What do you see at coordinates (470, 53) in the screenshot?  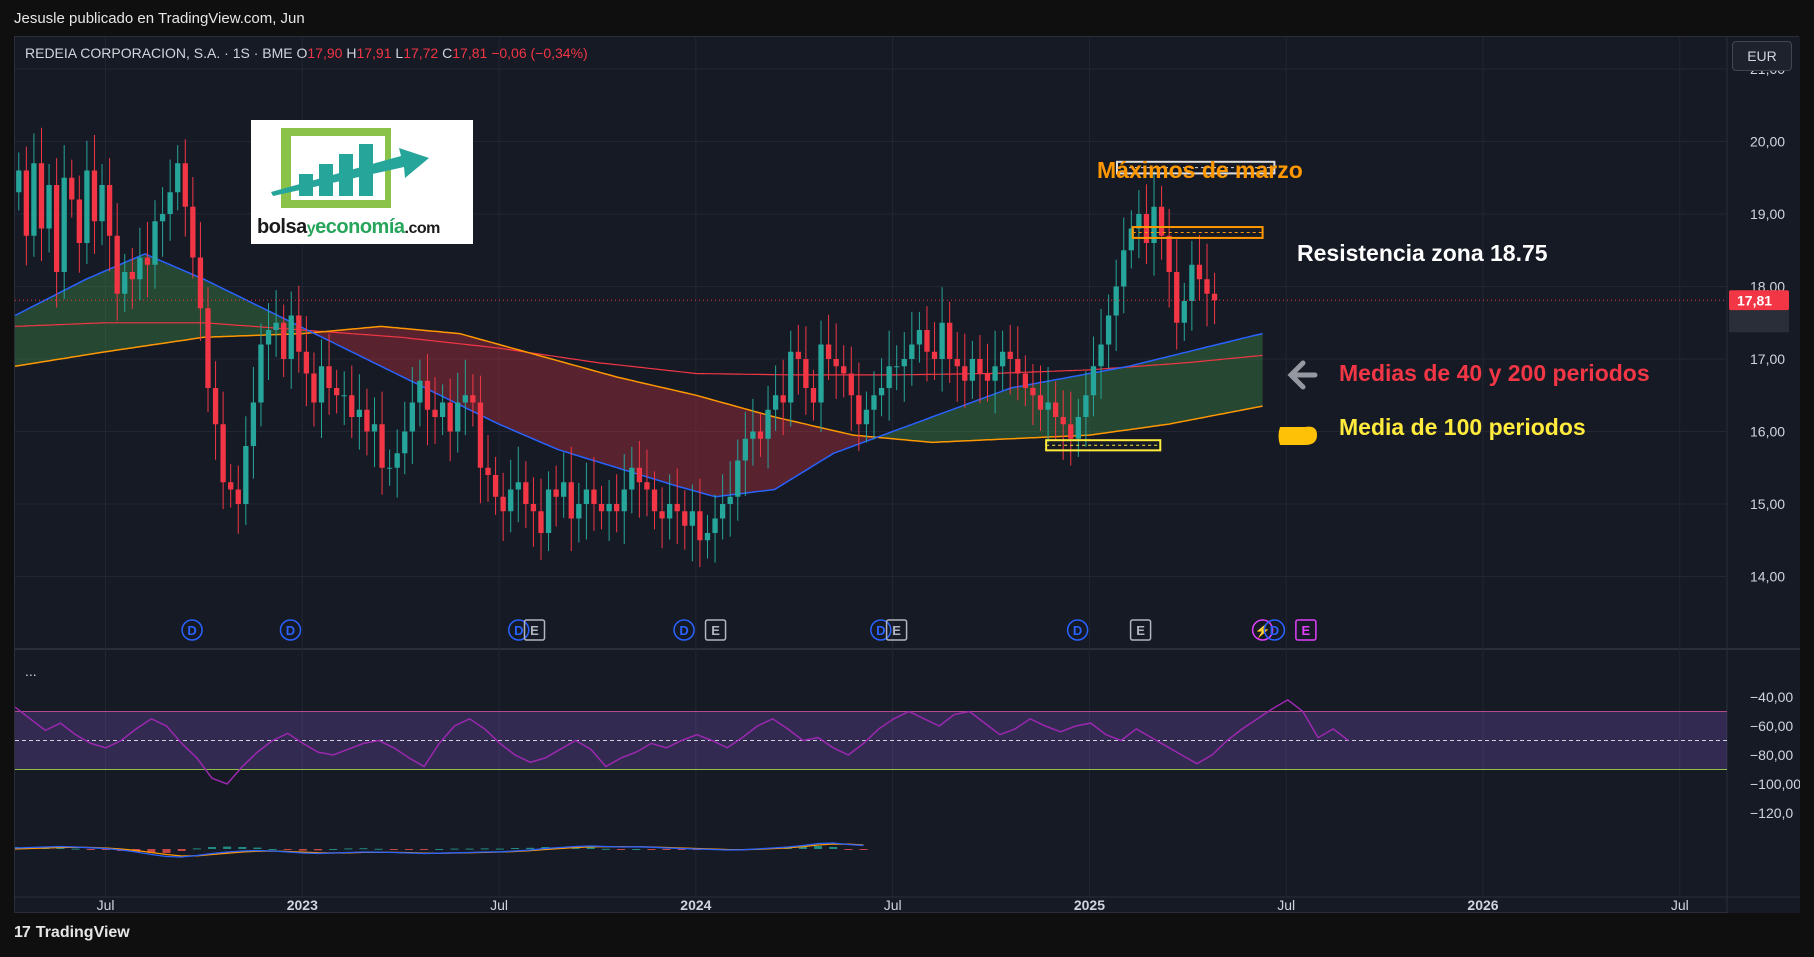 I see `close-value: 17,81` at bounding box center [470, 53].